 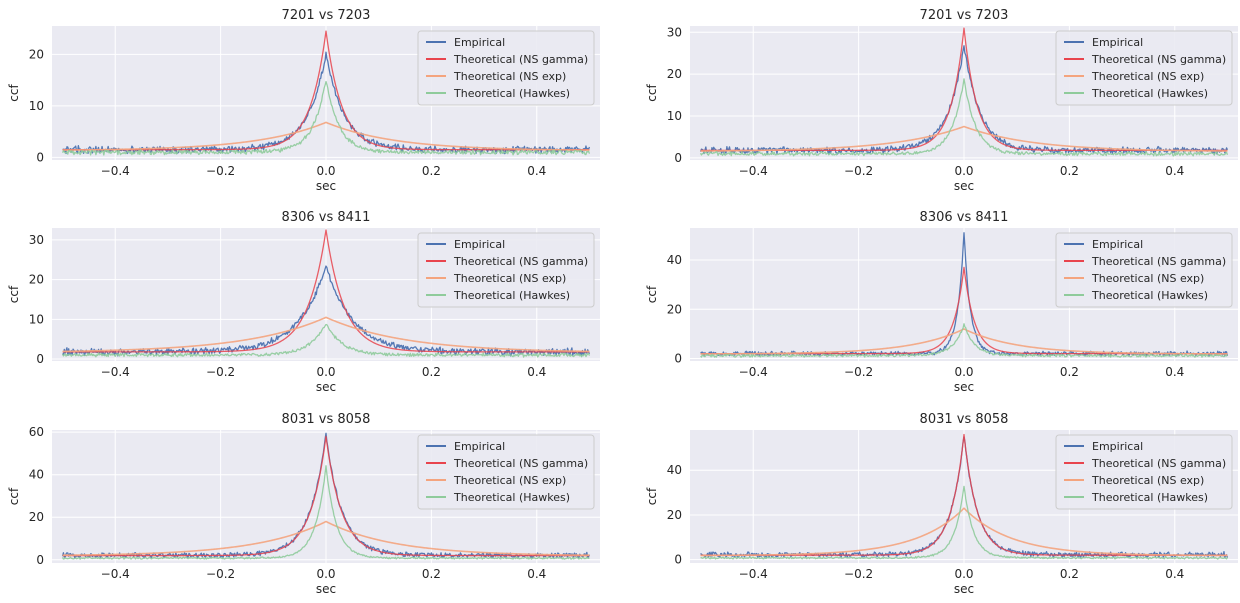 What do you see at coordinates (964, 419) in the screenshot?
I see `subplot-title: 8031 vs 8058` at bounding box center [964, 419].